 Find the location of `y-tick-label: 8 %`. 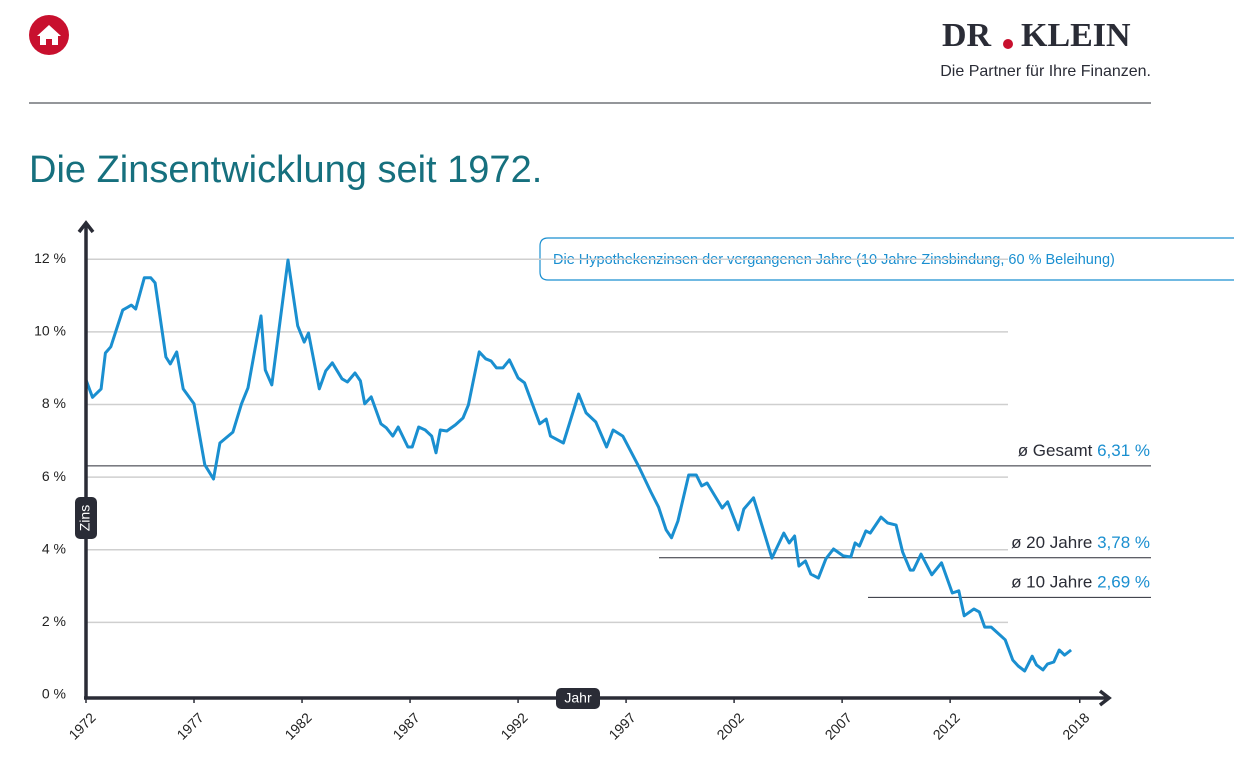

y-tick-label: 8 % is located at coordinates (54, 403).